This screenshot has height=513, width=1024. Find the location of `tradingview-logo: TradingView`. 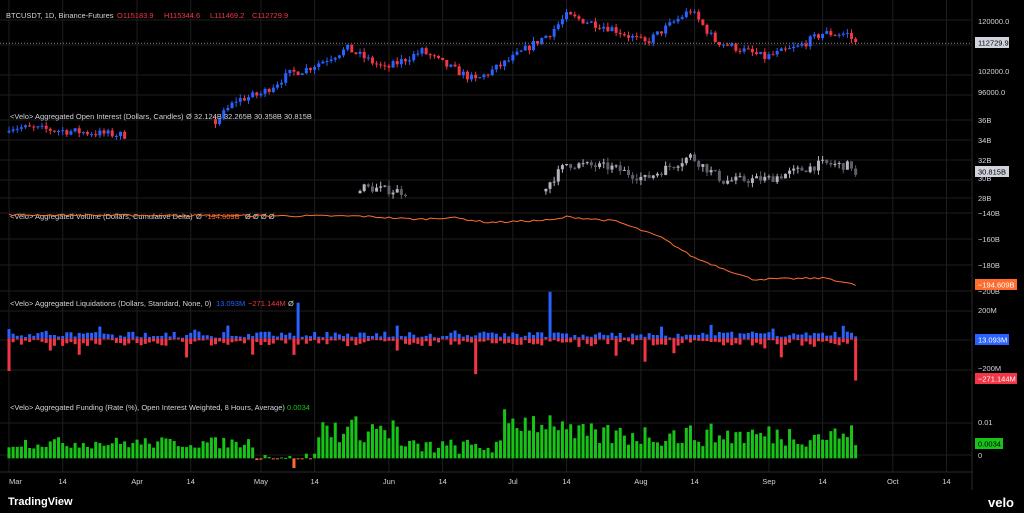

tradingview-logo: TradingView is located at coordinates (40, 502).